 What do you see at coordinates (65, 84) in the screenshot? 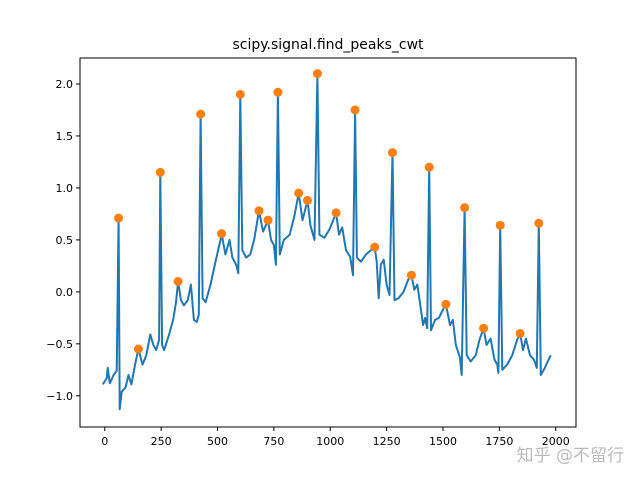
I see `y-tick-label-6: 2.0` at bounding box center [65, 84].